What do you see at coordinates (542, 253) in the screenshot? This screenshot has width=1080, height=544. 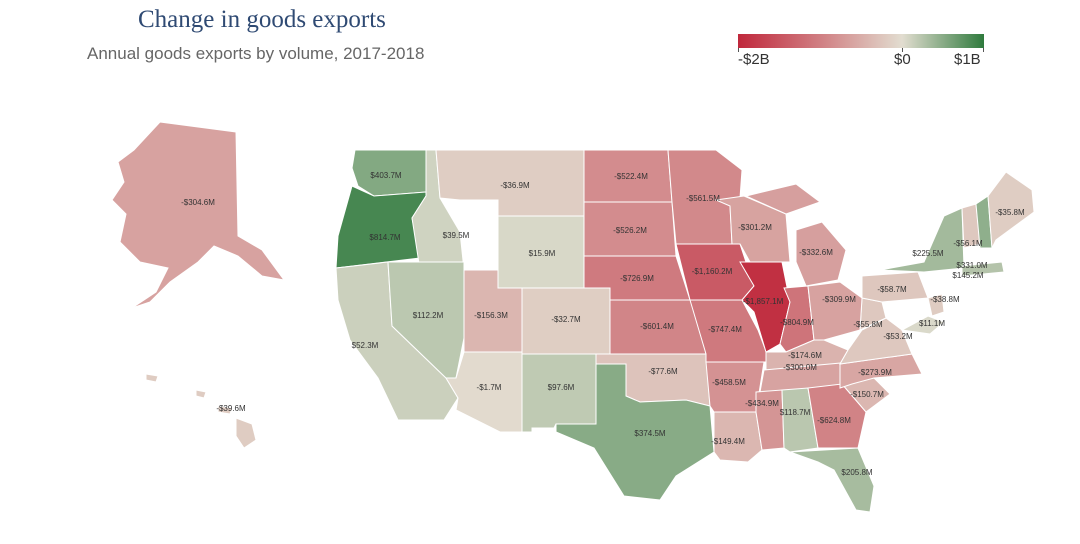 I see `state-label-wy: $15.9M` at bounding box center [542, 253].